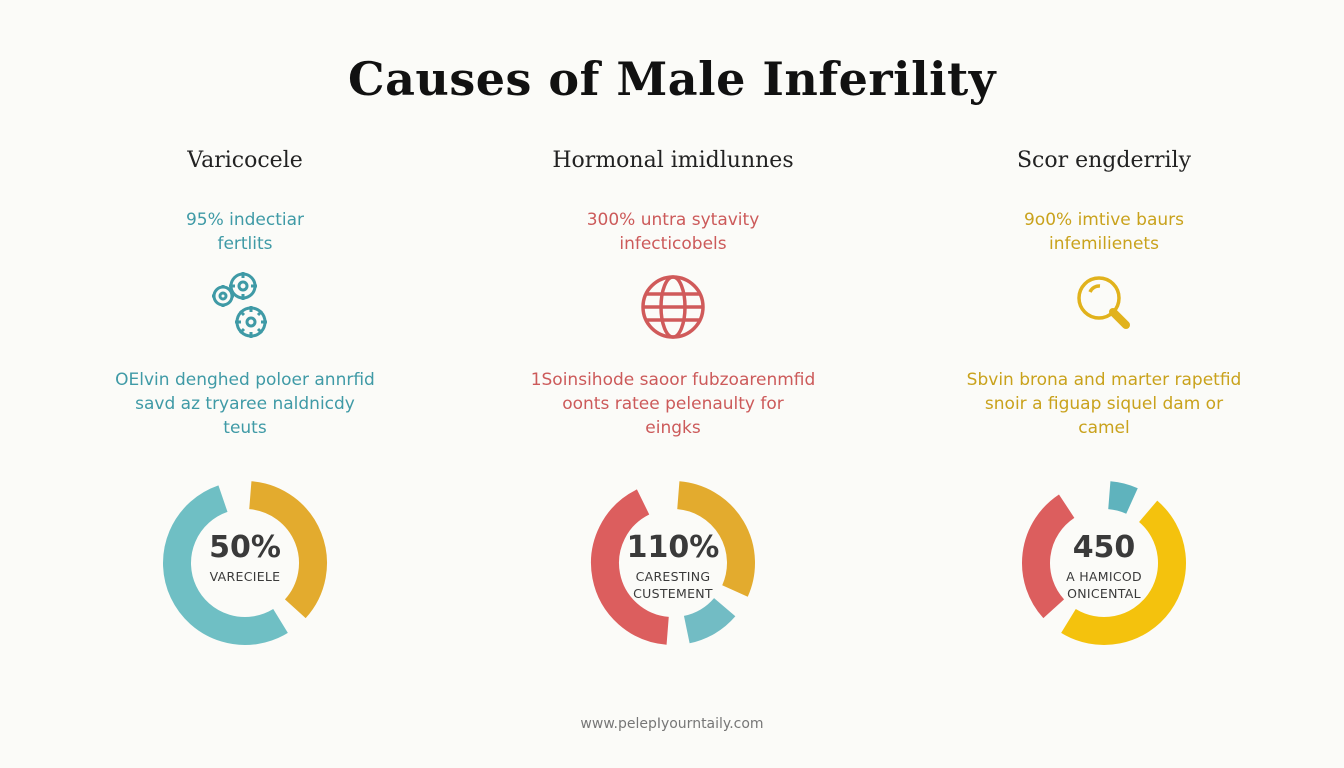 The width and height of the screenshot is (1344, 768). What do you see at coordinates (1103, 232) in the screenshot?
I see `column-stat: 9o0% imtive baurs infemilienets` at bounding box center [1103, 232].